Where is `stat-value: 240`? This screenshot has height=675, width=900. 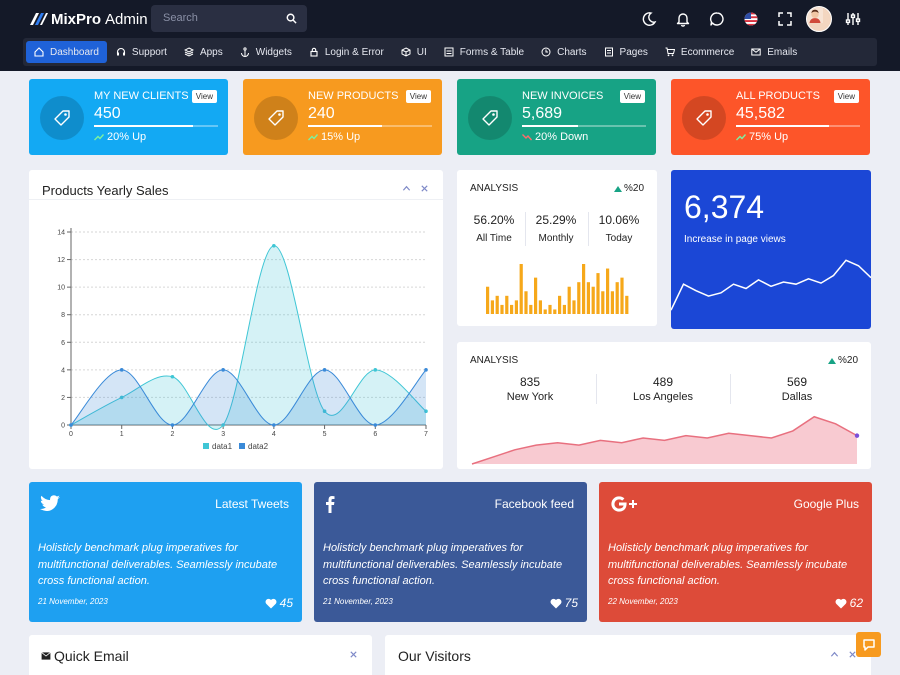 stat-value: 240 is located at coordinates (321, 113).